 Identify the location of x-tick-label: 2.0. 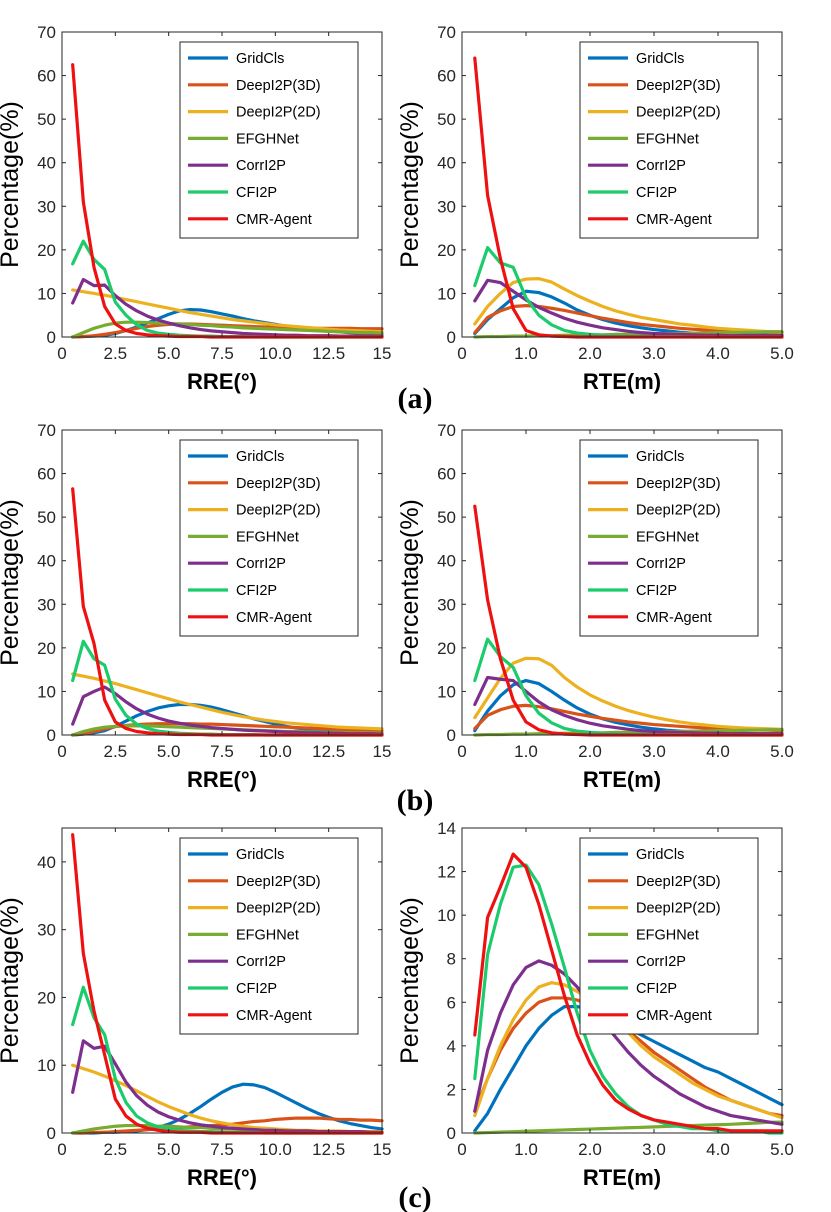
(590, 353).